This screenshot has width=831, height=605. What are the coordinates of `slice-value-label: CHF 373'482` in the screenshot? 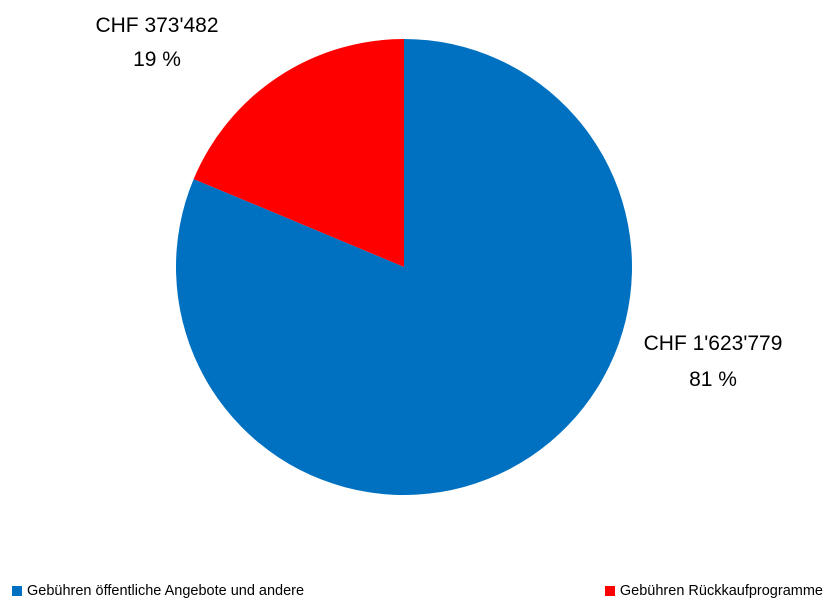 It's located at (156, 25).